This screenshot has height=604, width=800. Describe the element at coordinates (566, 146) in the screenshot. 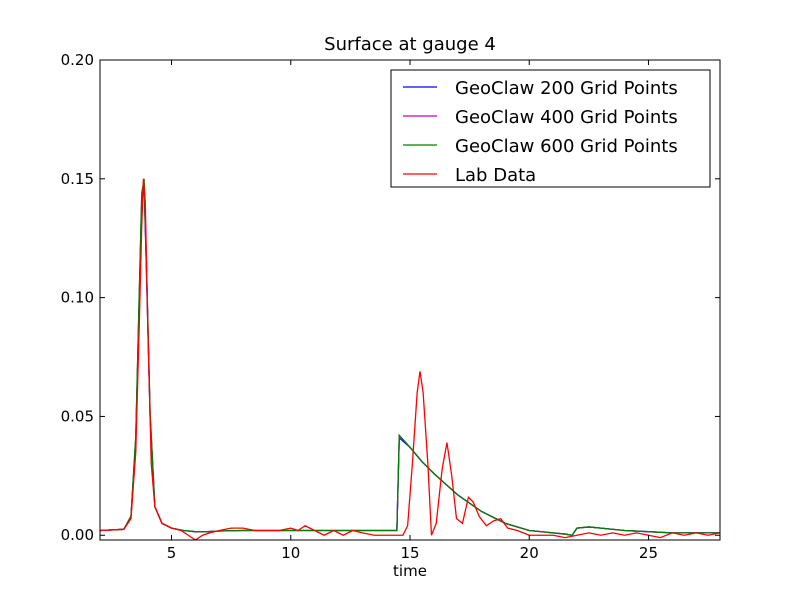

I see `legend-entry-label: GeoClaw 600 Grid Points` at that location.